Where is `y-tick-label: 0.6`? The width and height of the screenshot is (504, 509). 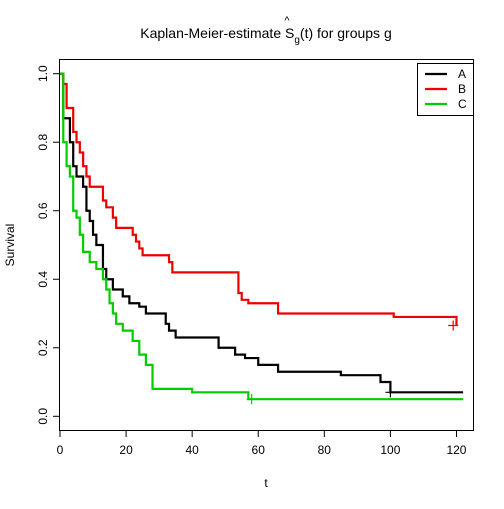 y-tick-label: 0.6 is located at coordinates (43, 210).